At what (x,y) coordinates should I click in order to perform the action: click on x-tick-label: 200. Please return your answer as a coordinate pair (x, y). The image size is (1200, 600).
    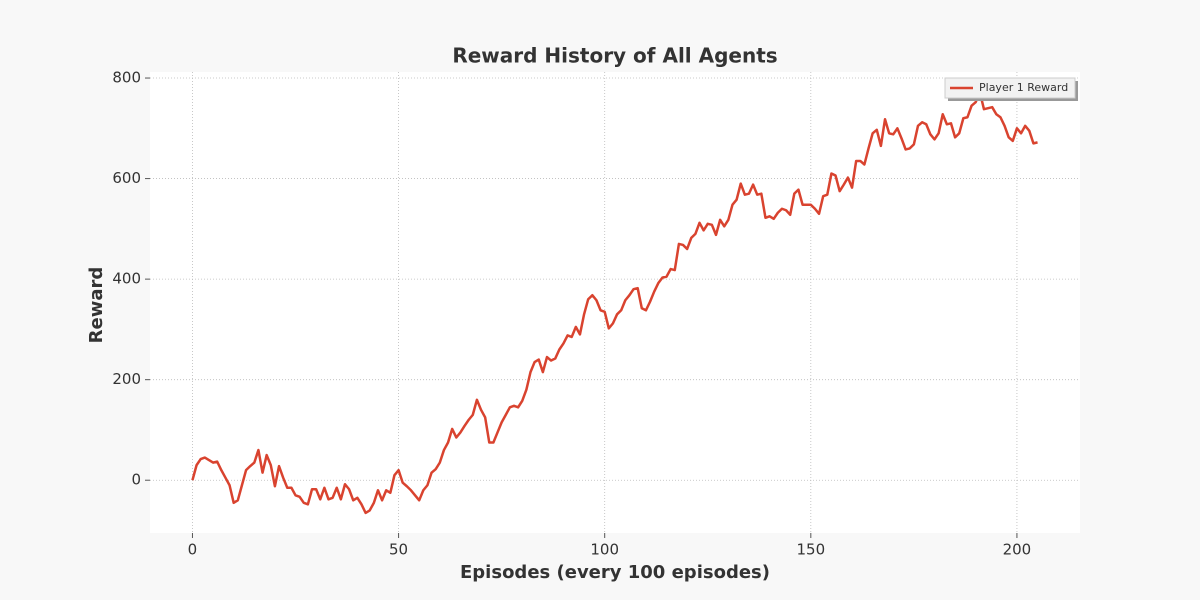
    Looking at the image, I should click on (1017, 550).